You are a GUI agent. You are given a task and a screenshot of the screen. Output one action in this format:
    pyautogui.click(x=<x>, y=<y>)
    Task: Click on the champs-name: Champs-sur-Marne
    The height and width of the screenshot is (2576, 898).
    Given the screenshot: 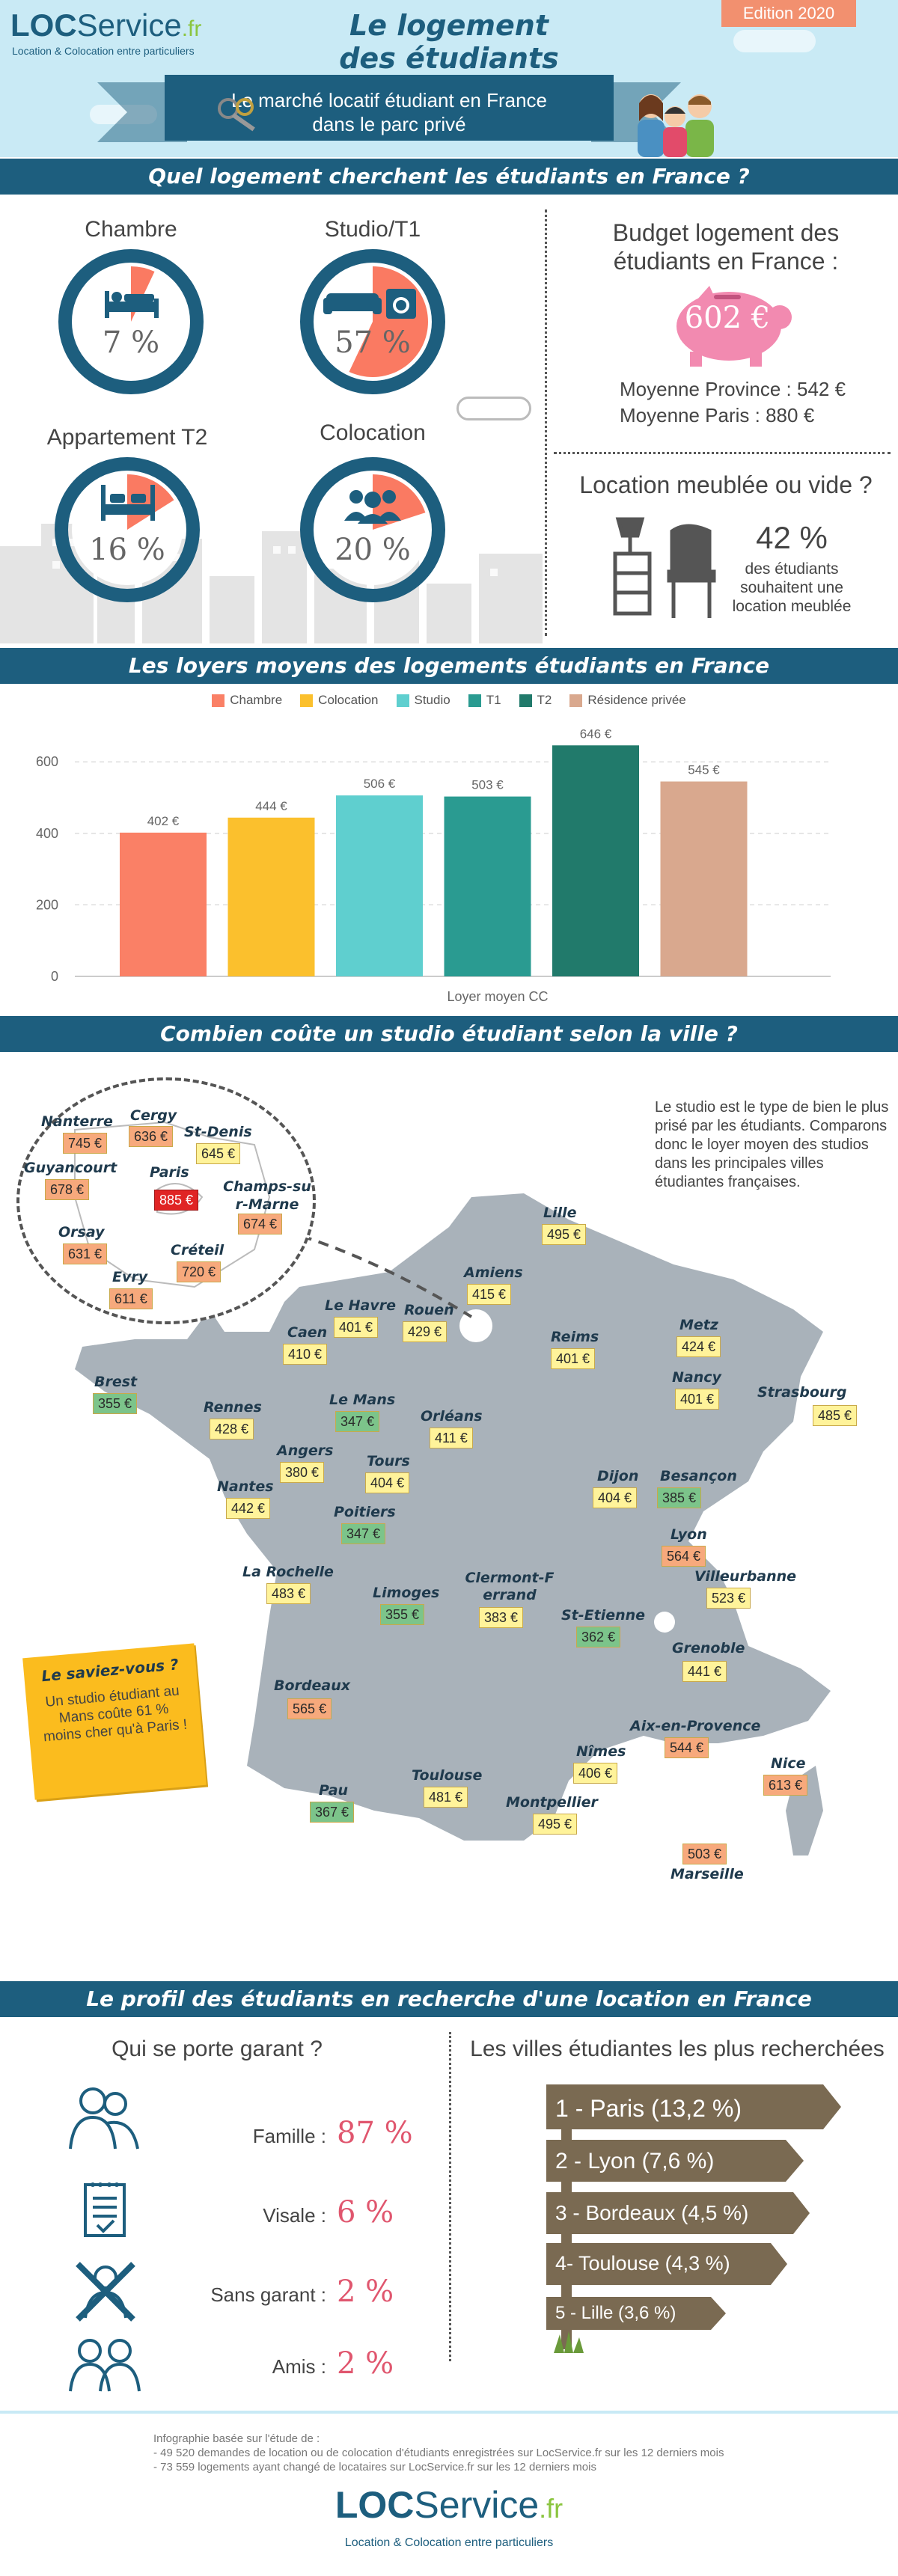 What is the action you would take?
    pyautogui.click(x=267, y=1195)
    